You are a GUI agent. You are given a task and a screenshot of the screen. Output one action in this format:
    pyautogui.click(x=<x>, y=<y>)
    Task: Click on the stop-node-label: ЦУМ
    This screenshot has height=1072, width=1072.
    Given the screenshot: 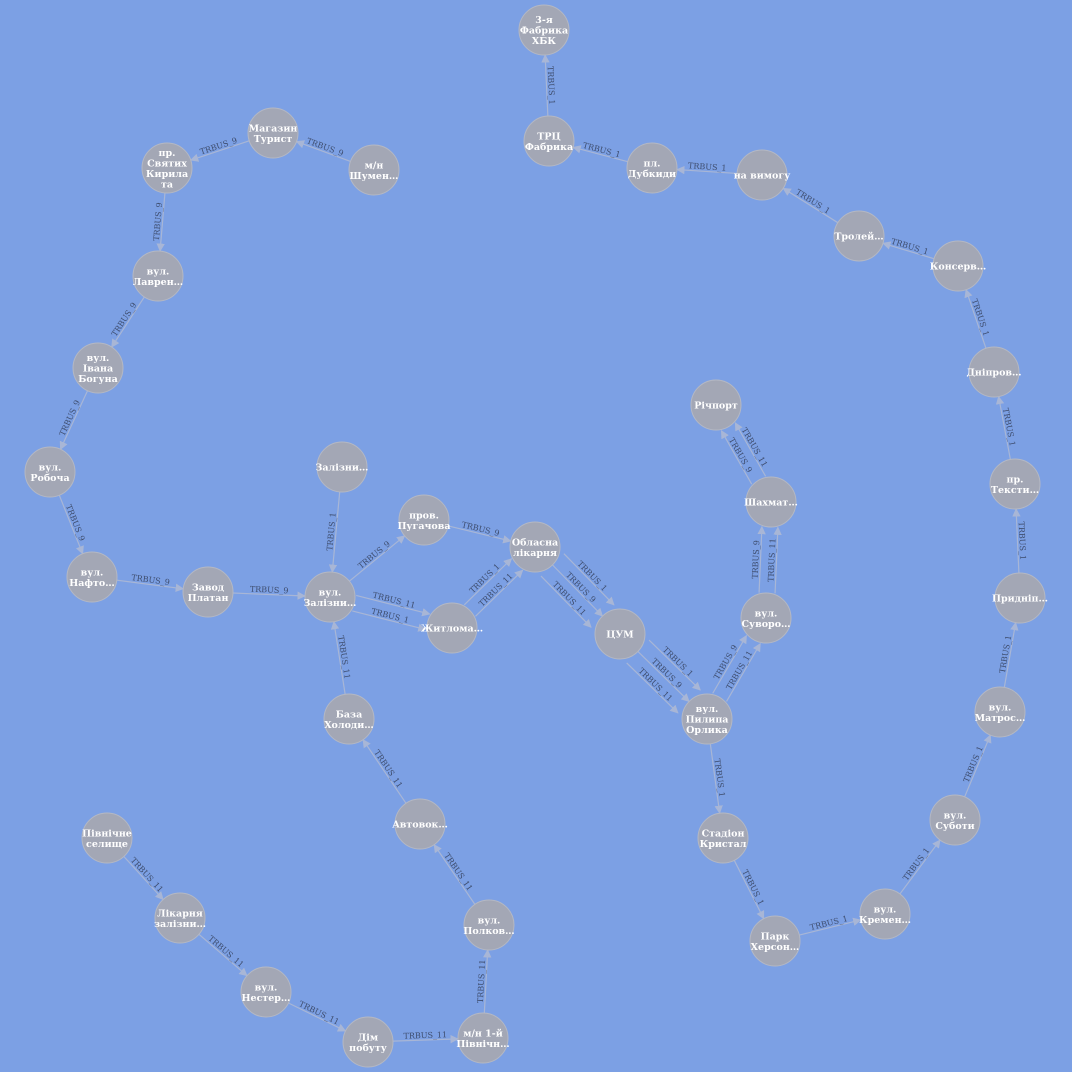 What is the action you would take?
    pyautogui.click(x=620, y=635)
    